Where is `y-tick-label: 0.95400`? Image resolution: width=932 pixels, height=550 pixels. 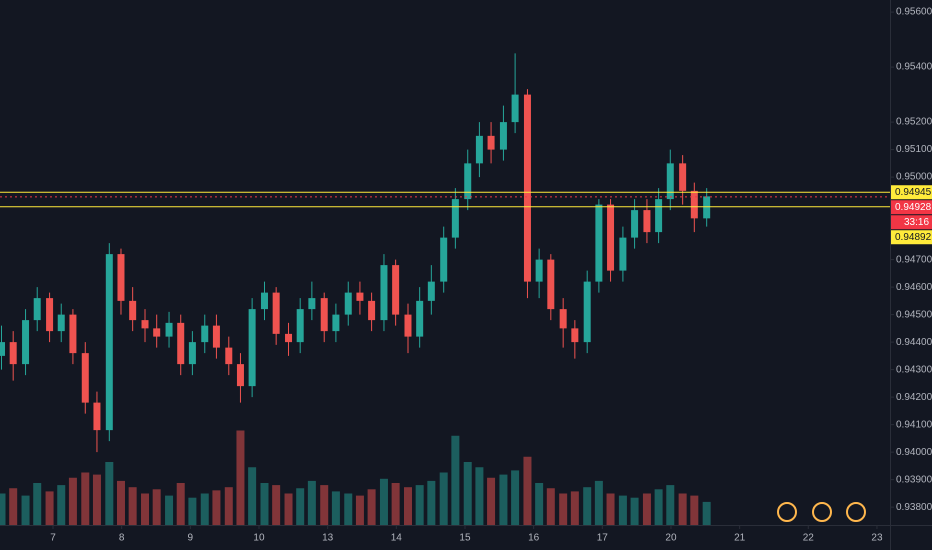 y-tick-label: 0.95400 is located at coordinates (914, 67).